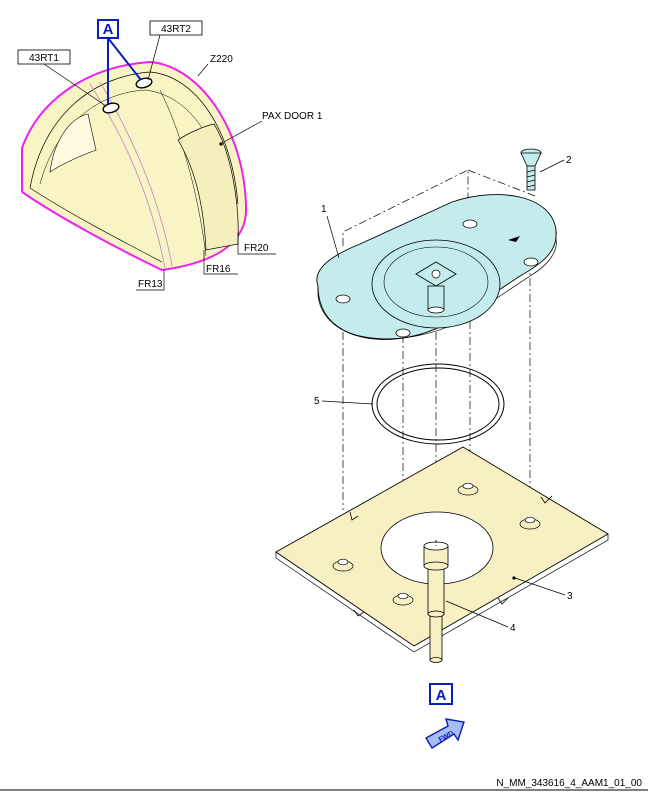  I want to click on fuselage-outline, so click(134, 166).